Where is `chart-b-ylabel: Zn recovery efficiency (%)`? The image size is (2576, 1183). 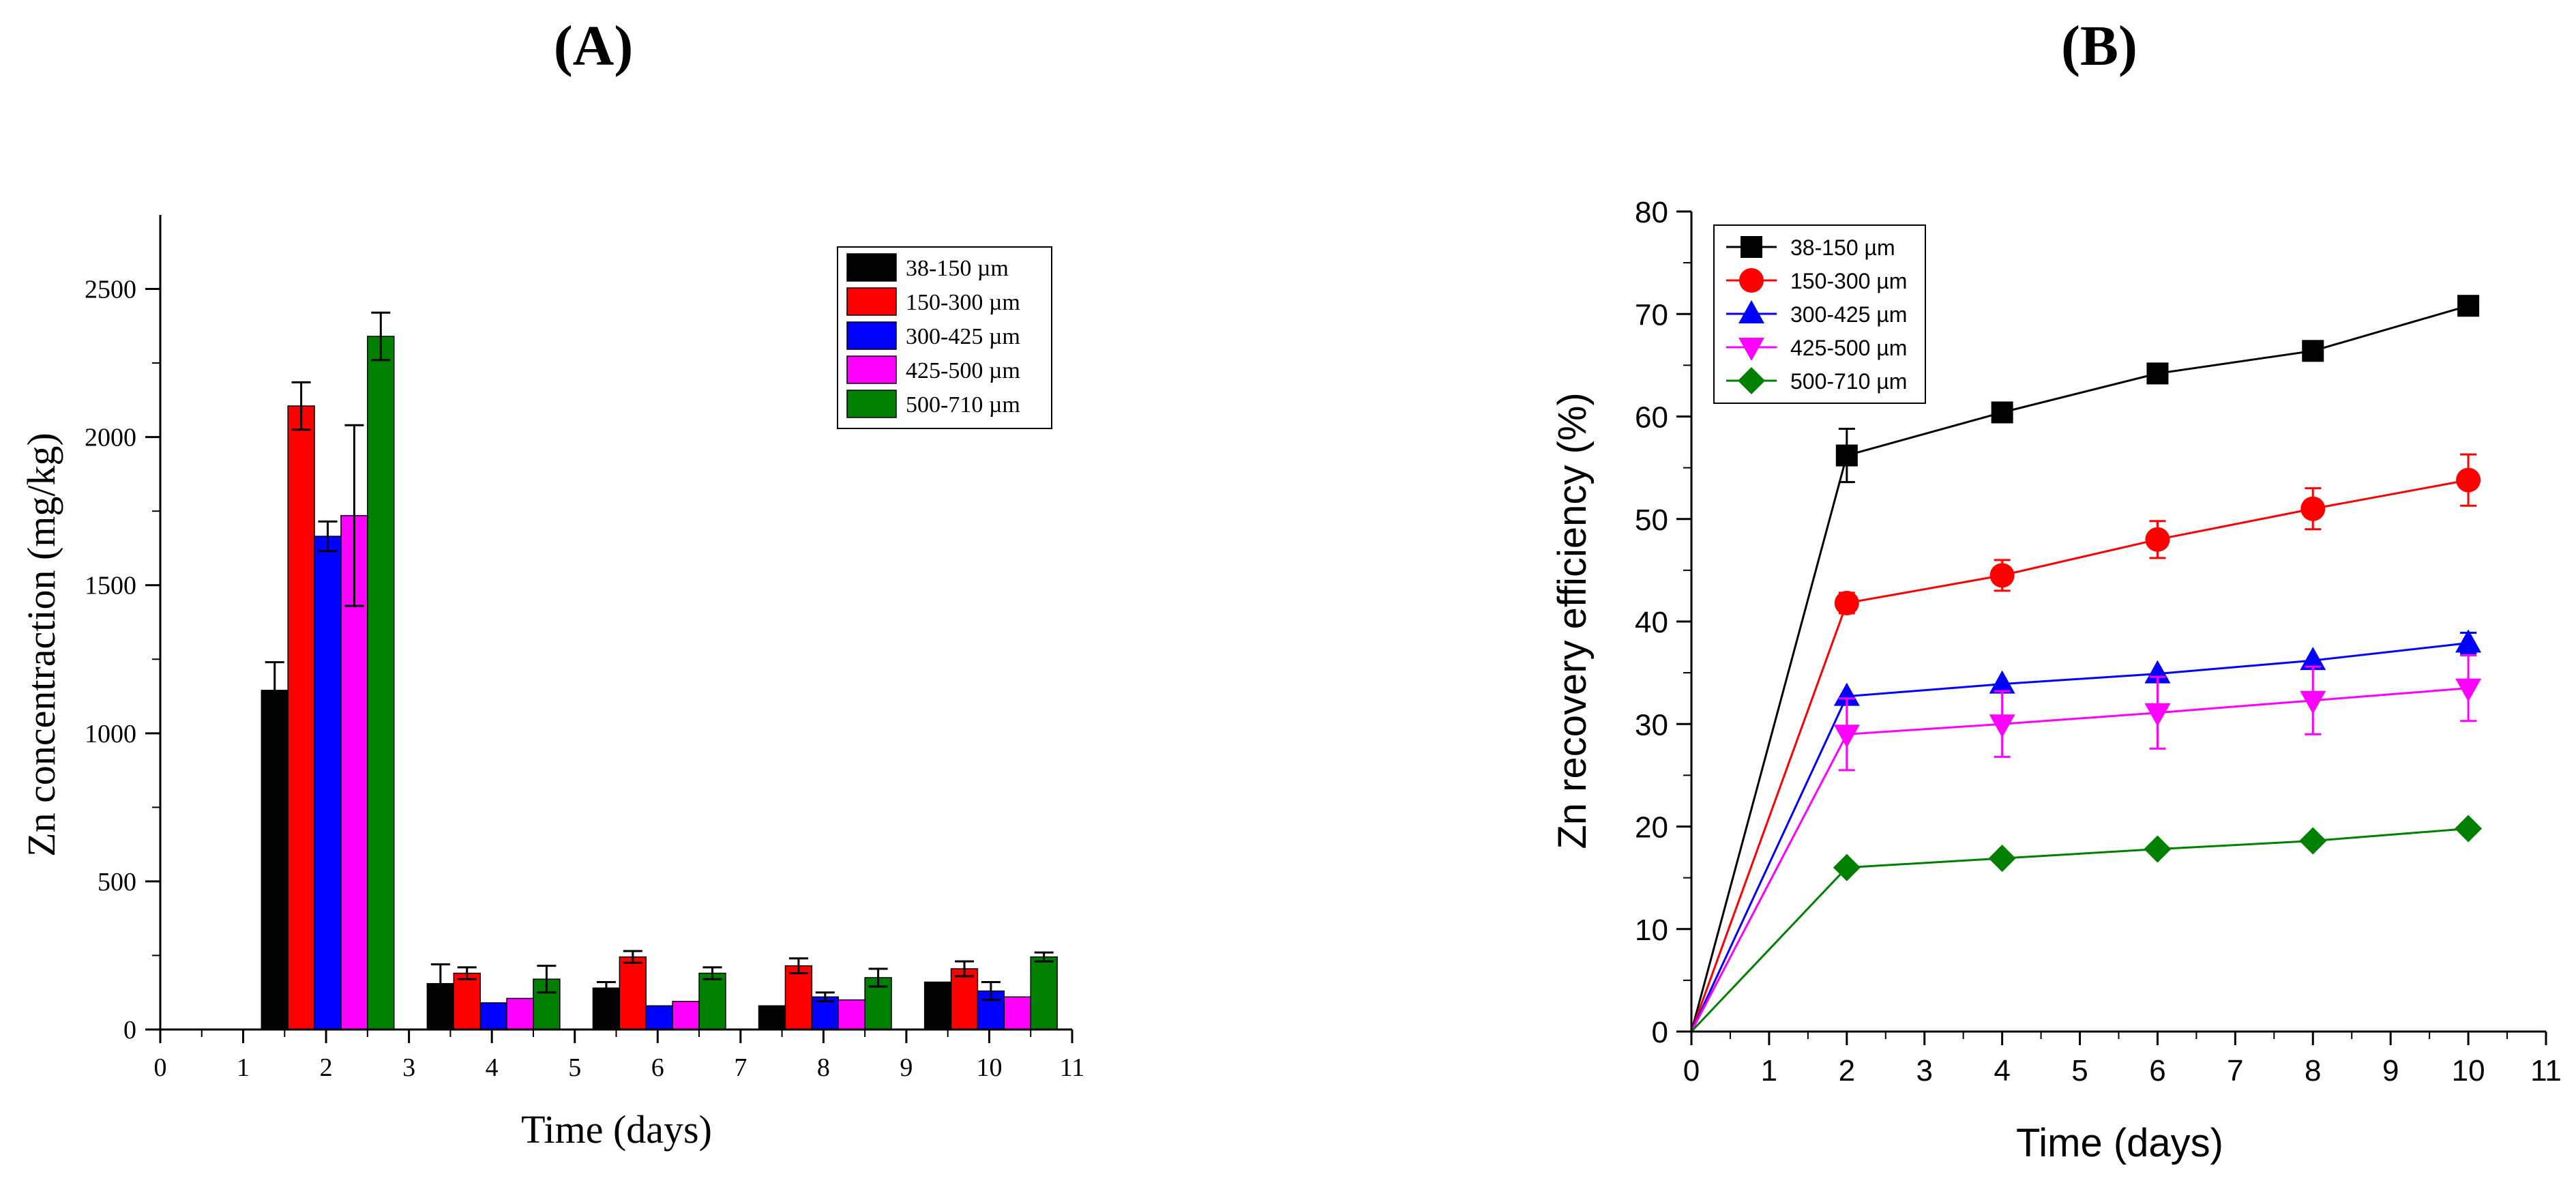 chart-b-ylabel: Zn recovery efficiency (%) is located at coordinates (1572, 620).